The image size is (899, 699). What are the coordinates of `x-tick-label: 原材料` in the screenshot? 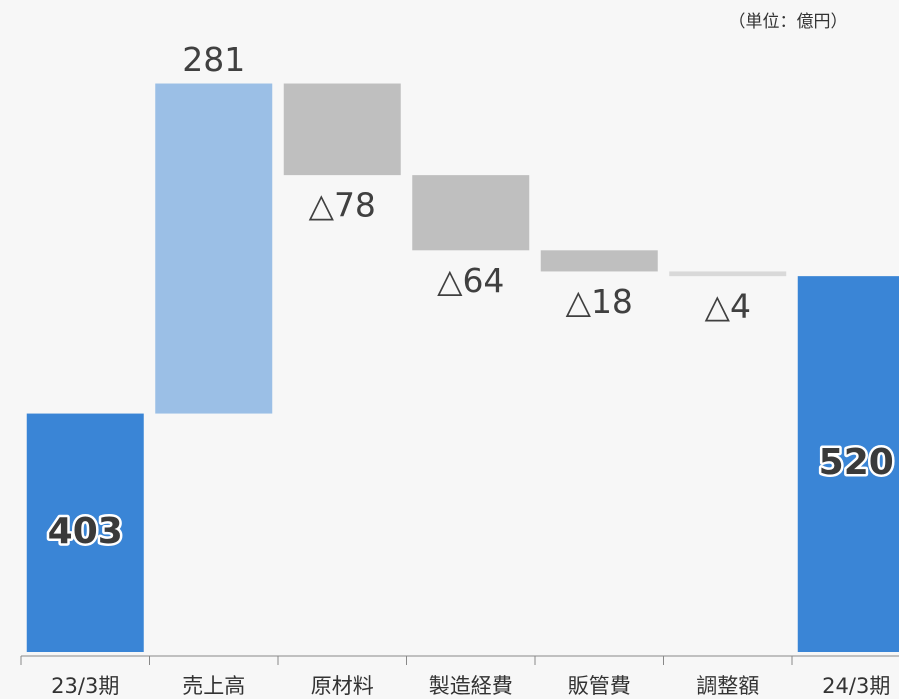 It's located at (342, 686).